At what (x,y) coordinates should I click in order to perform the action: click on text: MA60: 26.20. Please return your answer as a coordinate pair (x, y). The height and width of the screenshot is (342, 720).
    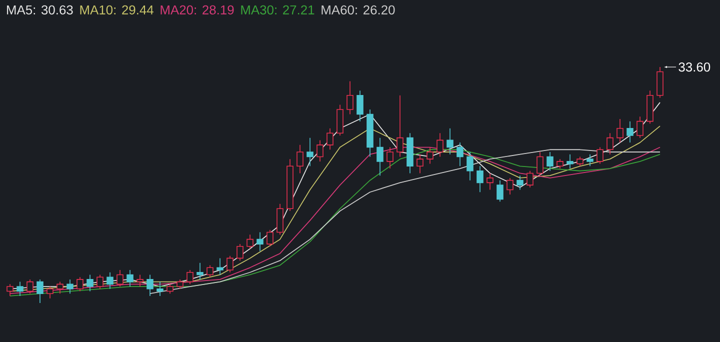
    Looking at the image, I should click on (358, 9).